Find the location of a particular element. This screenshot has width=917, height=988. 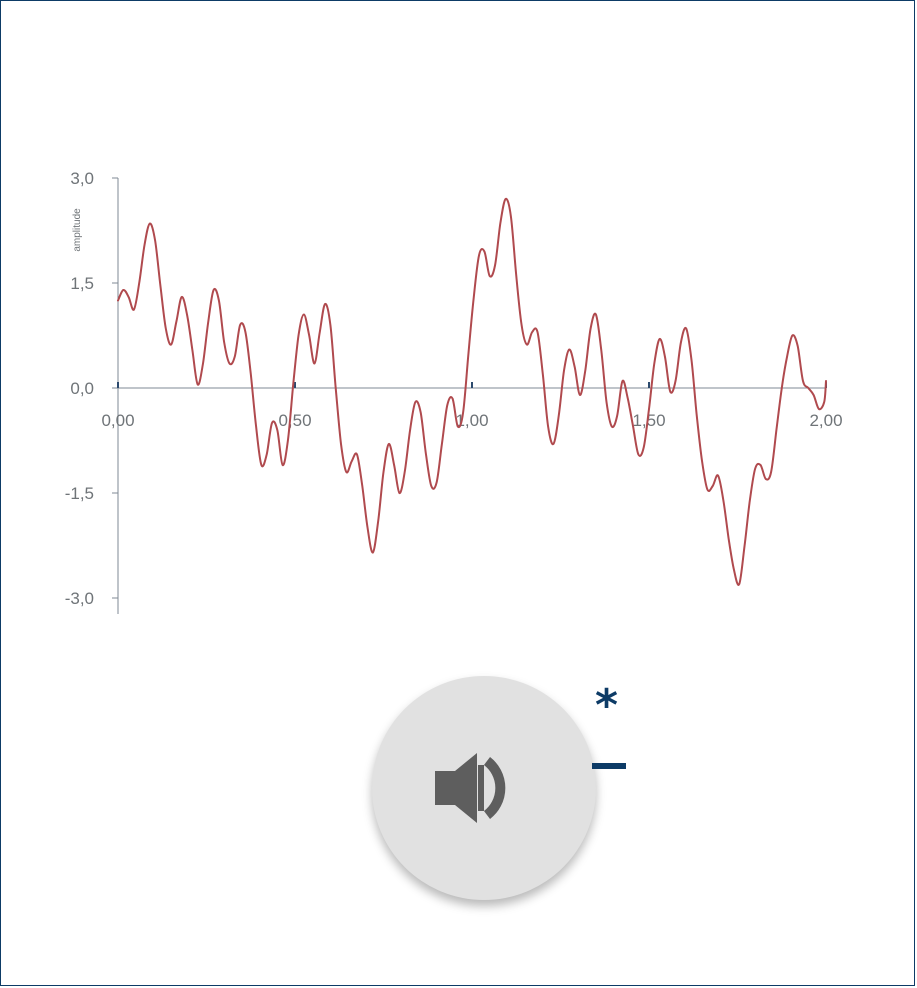

x-axis: 0,00 0,50 1,00 1,50 2,00 is located at coordinates (472, 406).